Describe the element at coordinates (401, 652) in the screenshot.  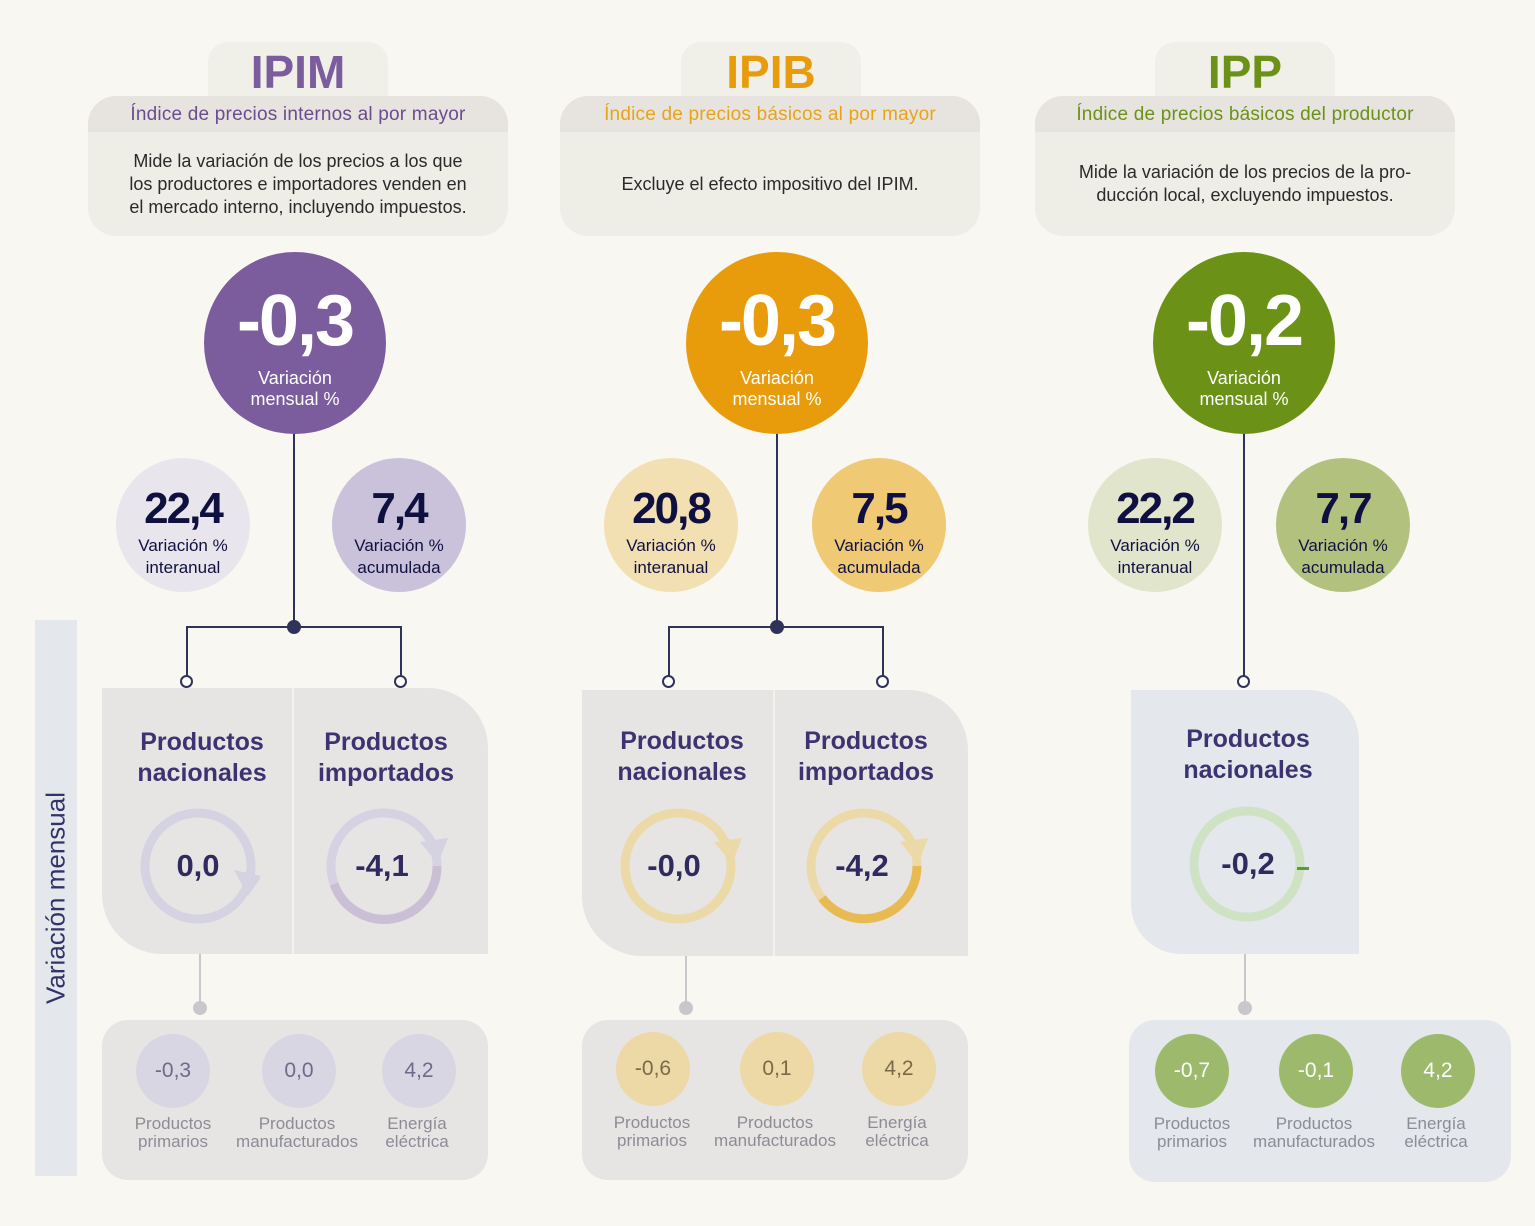
I see `ipim-branch-right` at that location.